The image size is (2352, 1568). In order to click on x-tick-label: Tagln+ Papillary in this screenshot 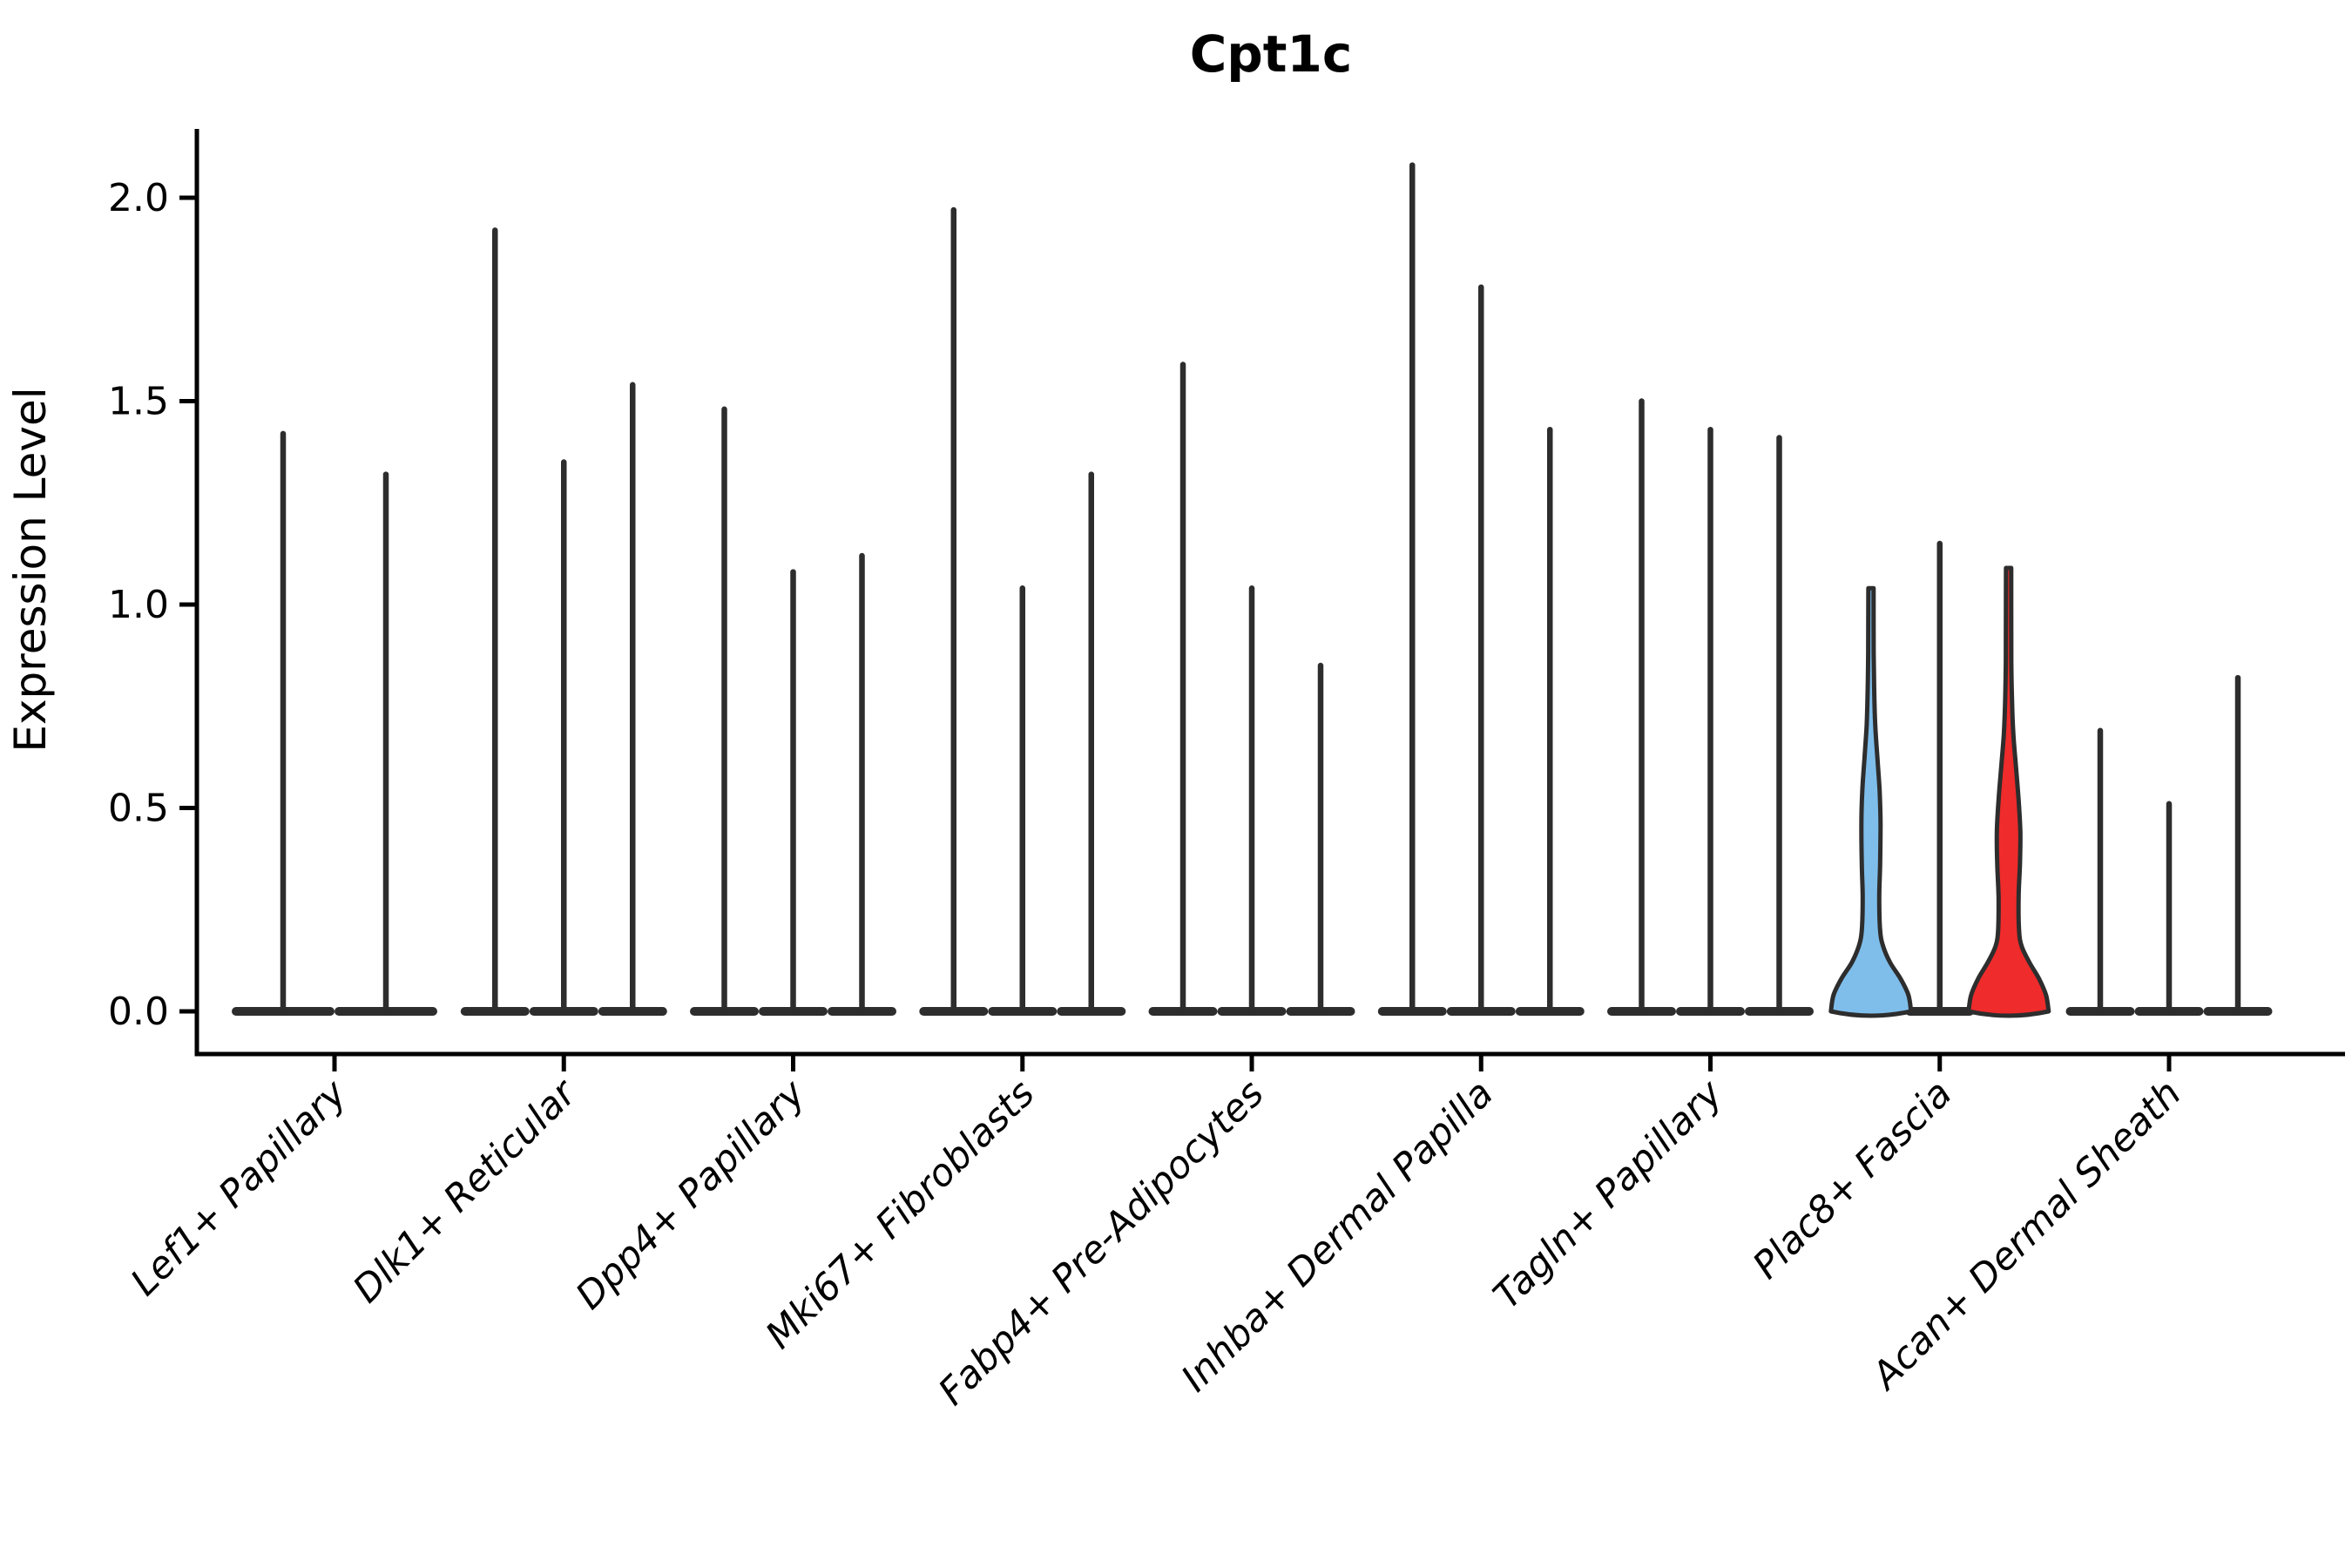, I will do `click(1608, 1194)`.